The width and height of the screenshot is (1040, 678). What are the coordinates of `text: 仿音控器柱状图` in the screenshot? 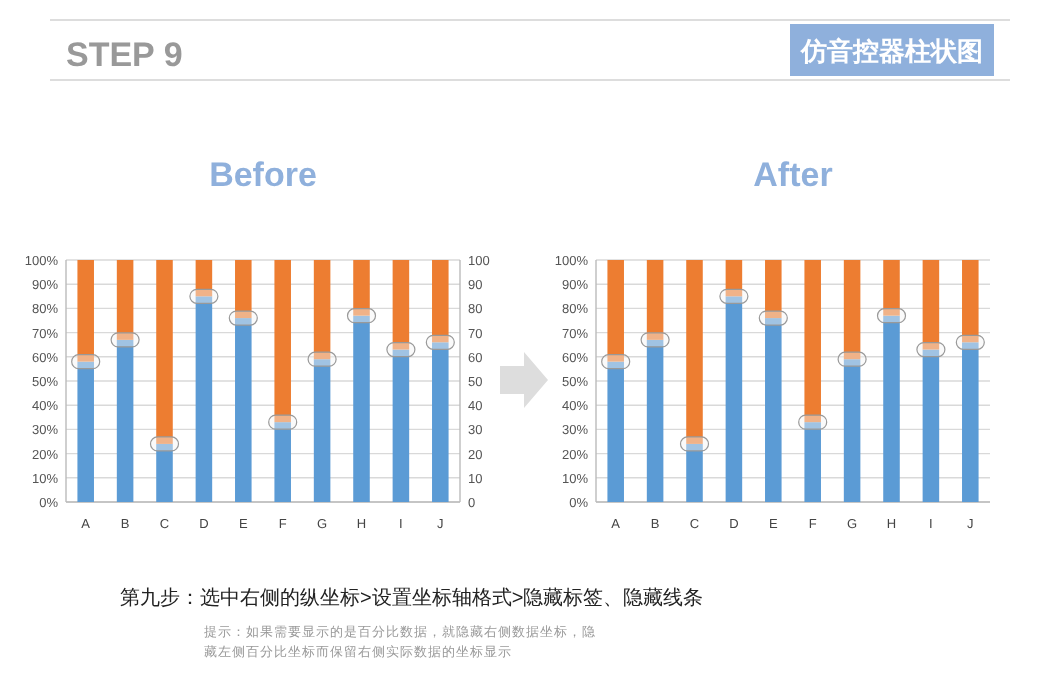 It's located at (891, 51).